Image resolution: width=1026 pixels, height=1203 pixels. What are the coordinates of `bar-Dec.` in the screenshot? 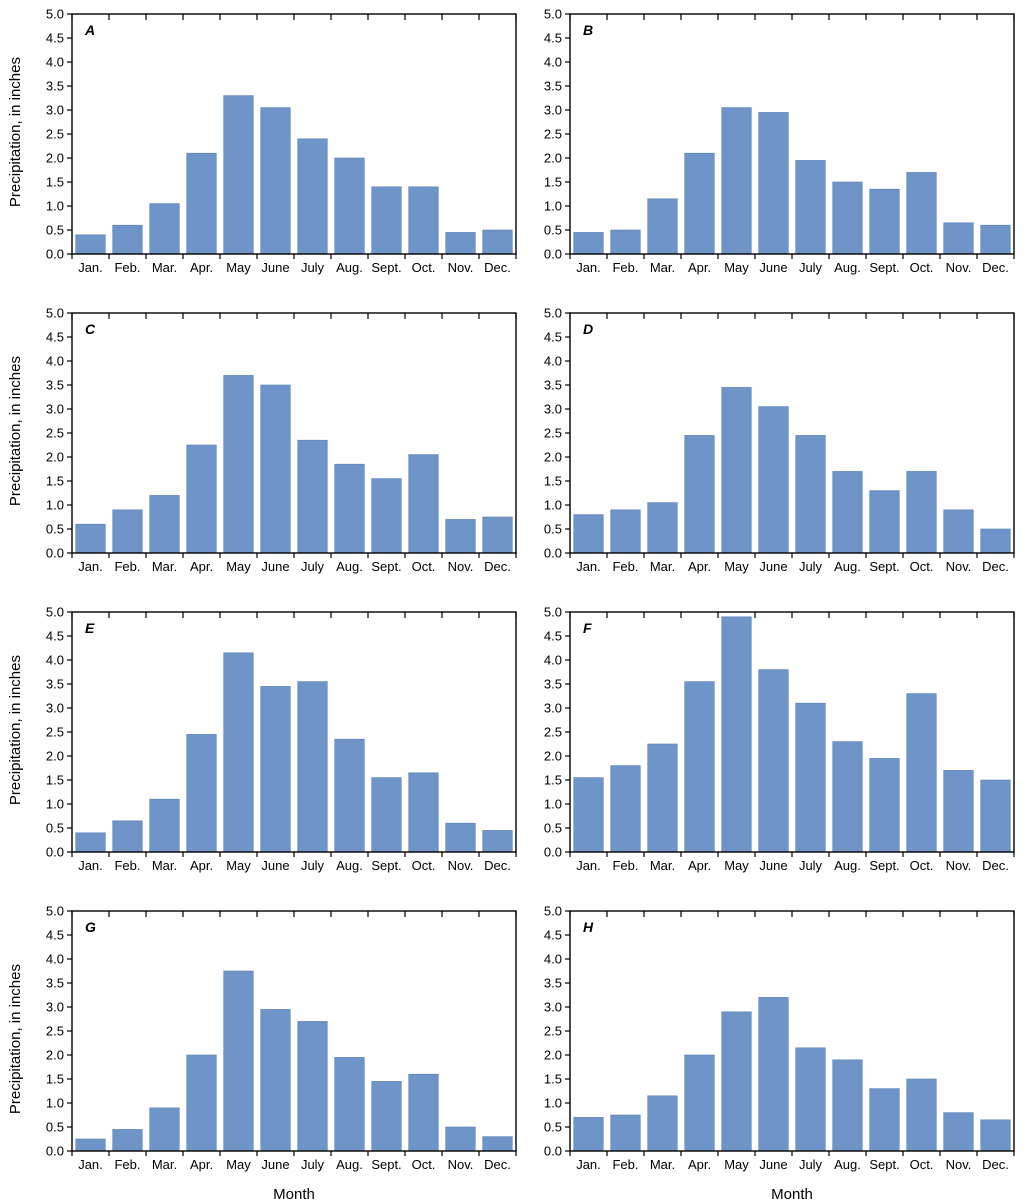 It's located at (995, 816).